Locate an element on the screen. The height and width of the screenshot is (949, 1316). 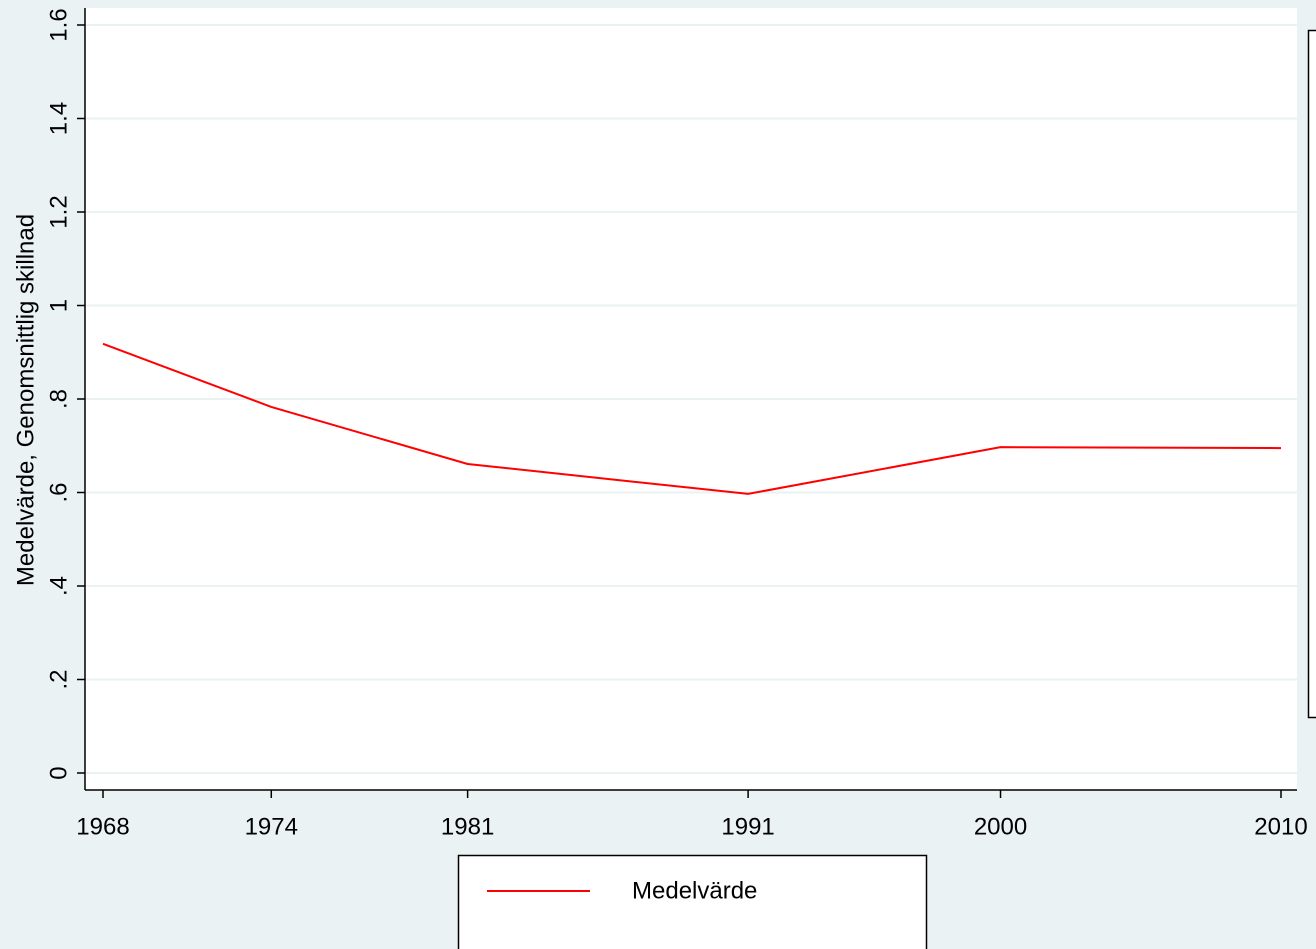
x-tick-label: 1968 is located at coordinates (102, 826).